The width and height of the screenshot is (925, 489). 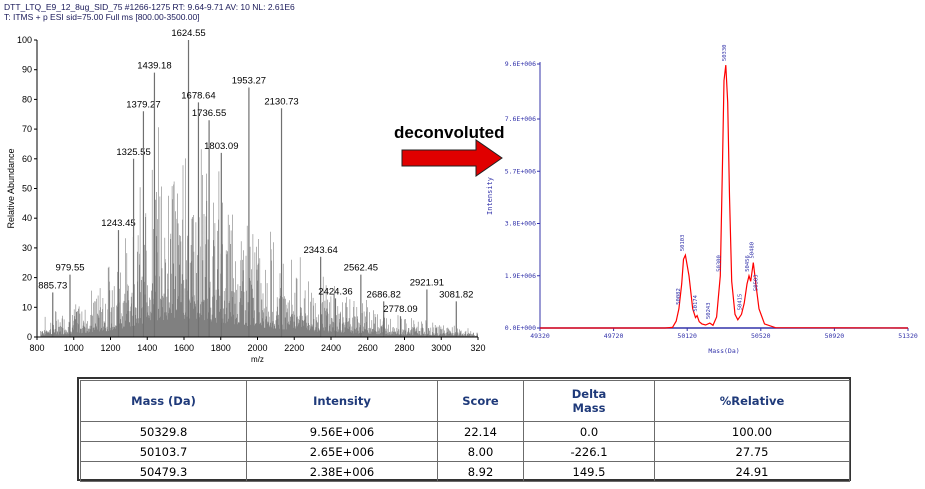 What do you see at coordinates (456, 294) in the screenshot?
I see `peak-label: 3081.82` at bounding box center [456, 294].